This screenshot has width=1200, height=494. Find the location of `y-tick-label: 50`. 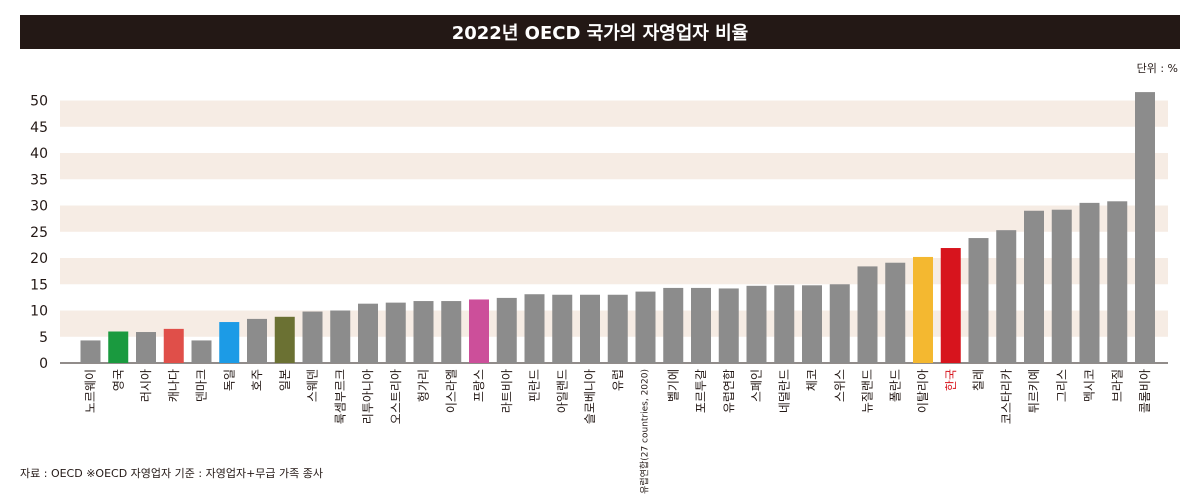

y-tick-label: 50 is located at coordinates (39, 102).